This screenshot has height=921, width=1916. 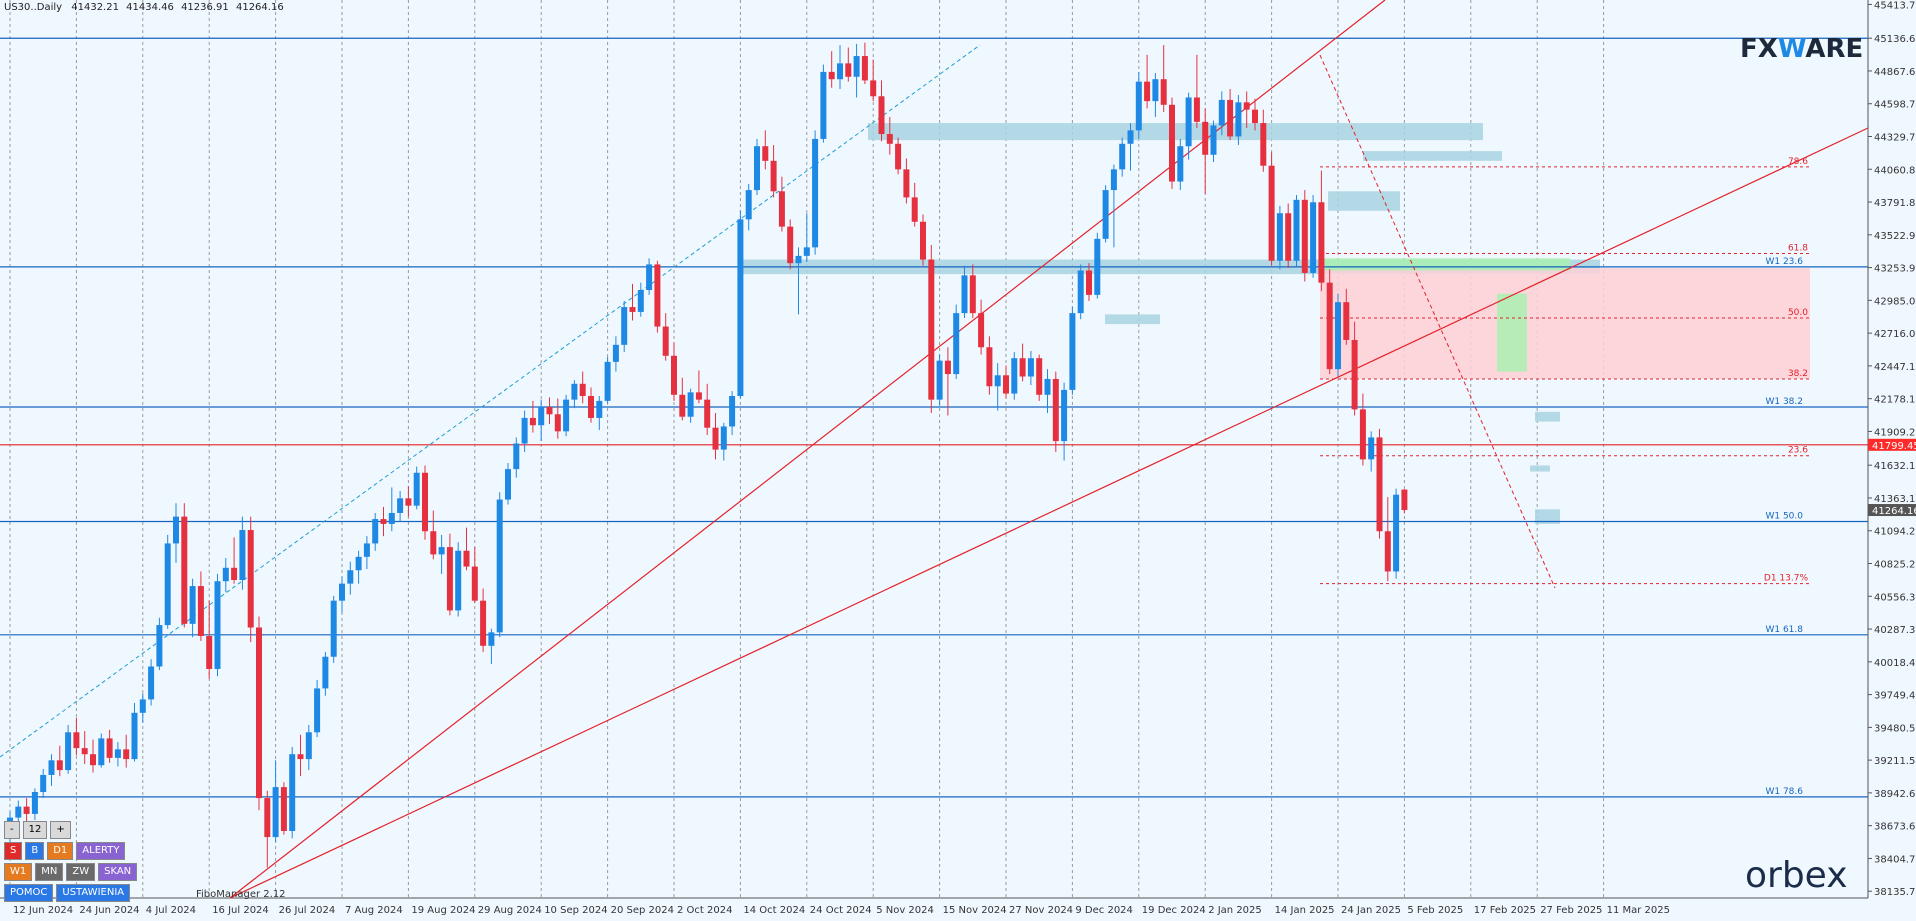 I want to click on panel-row-3: POMOC USTAWIENIA, so click(x=70, y=893).